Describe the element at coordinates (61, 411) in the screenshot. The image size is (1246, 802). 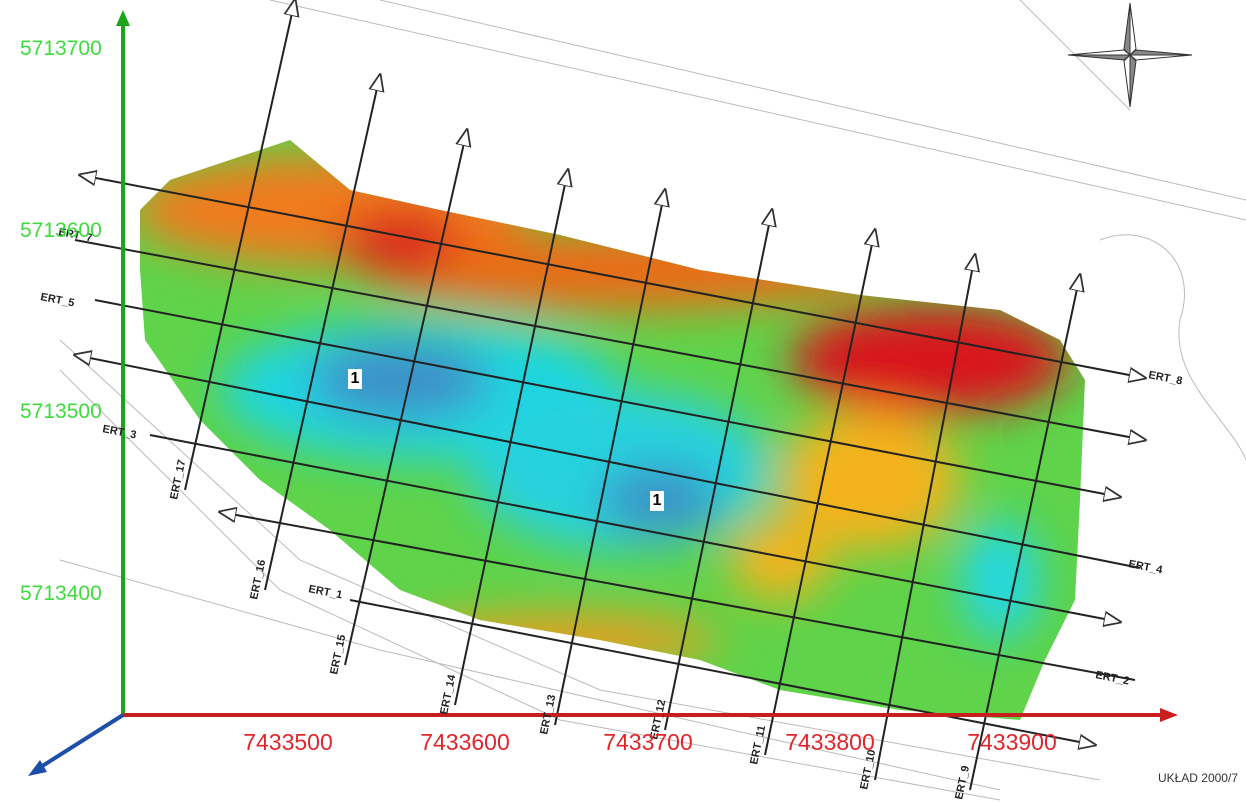
I see `y-axis-label: 5713500` at that location.